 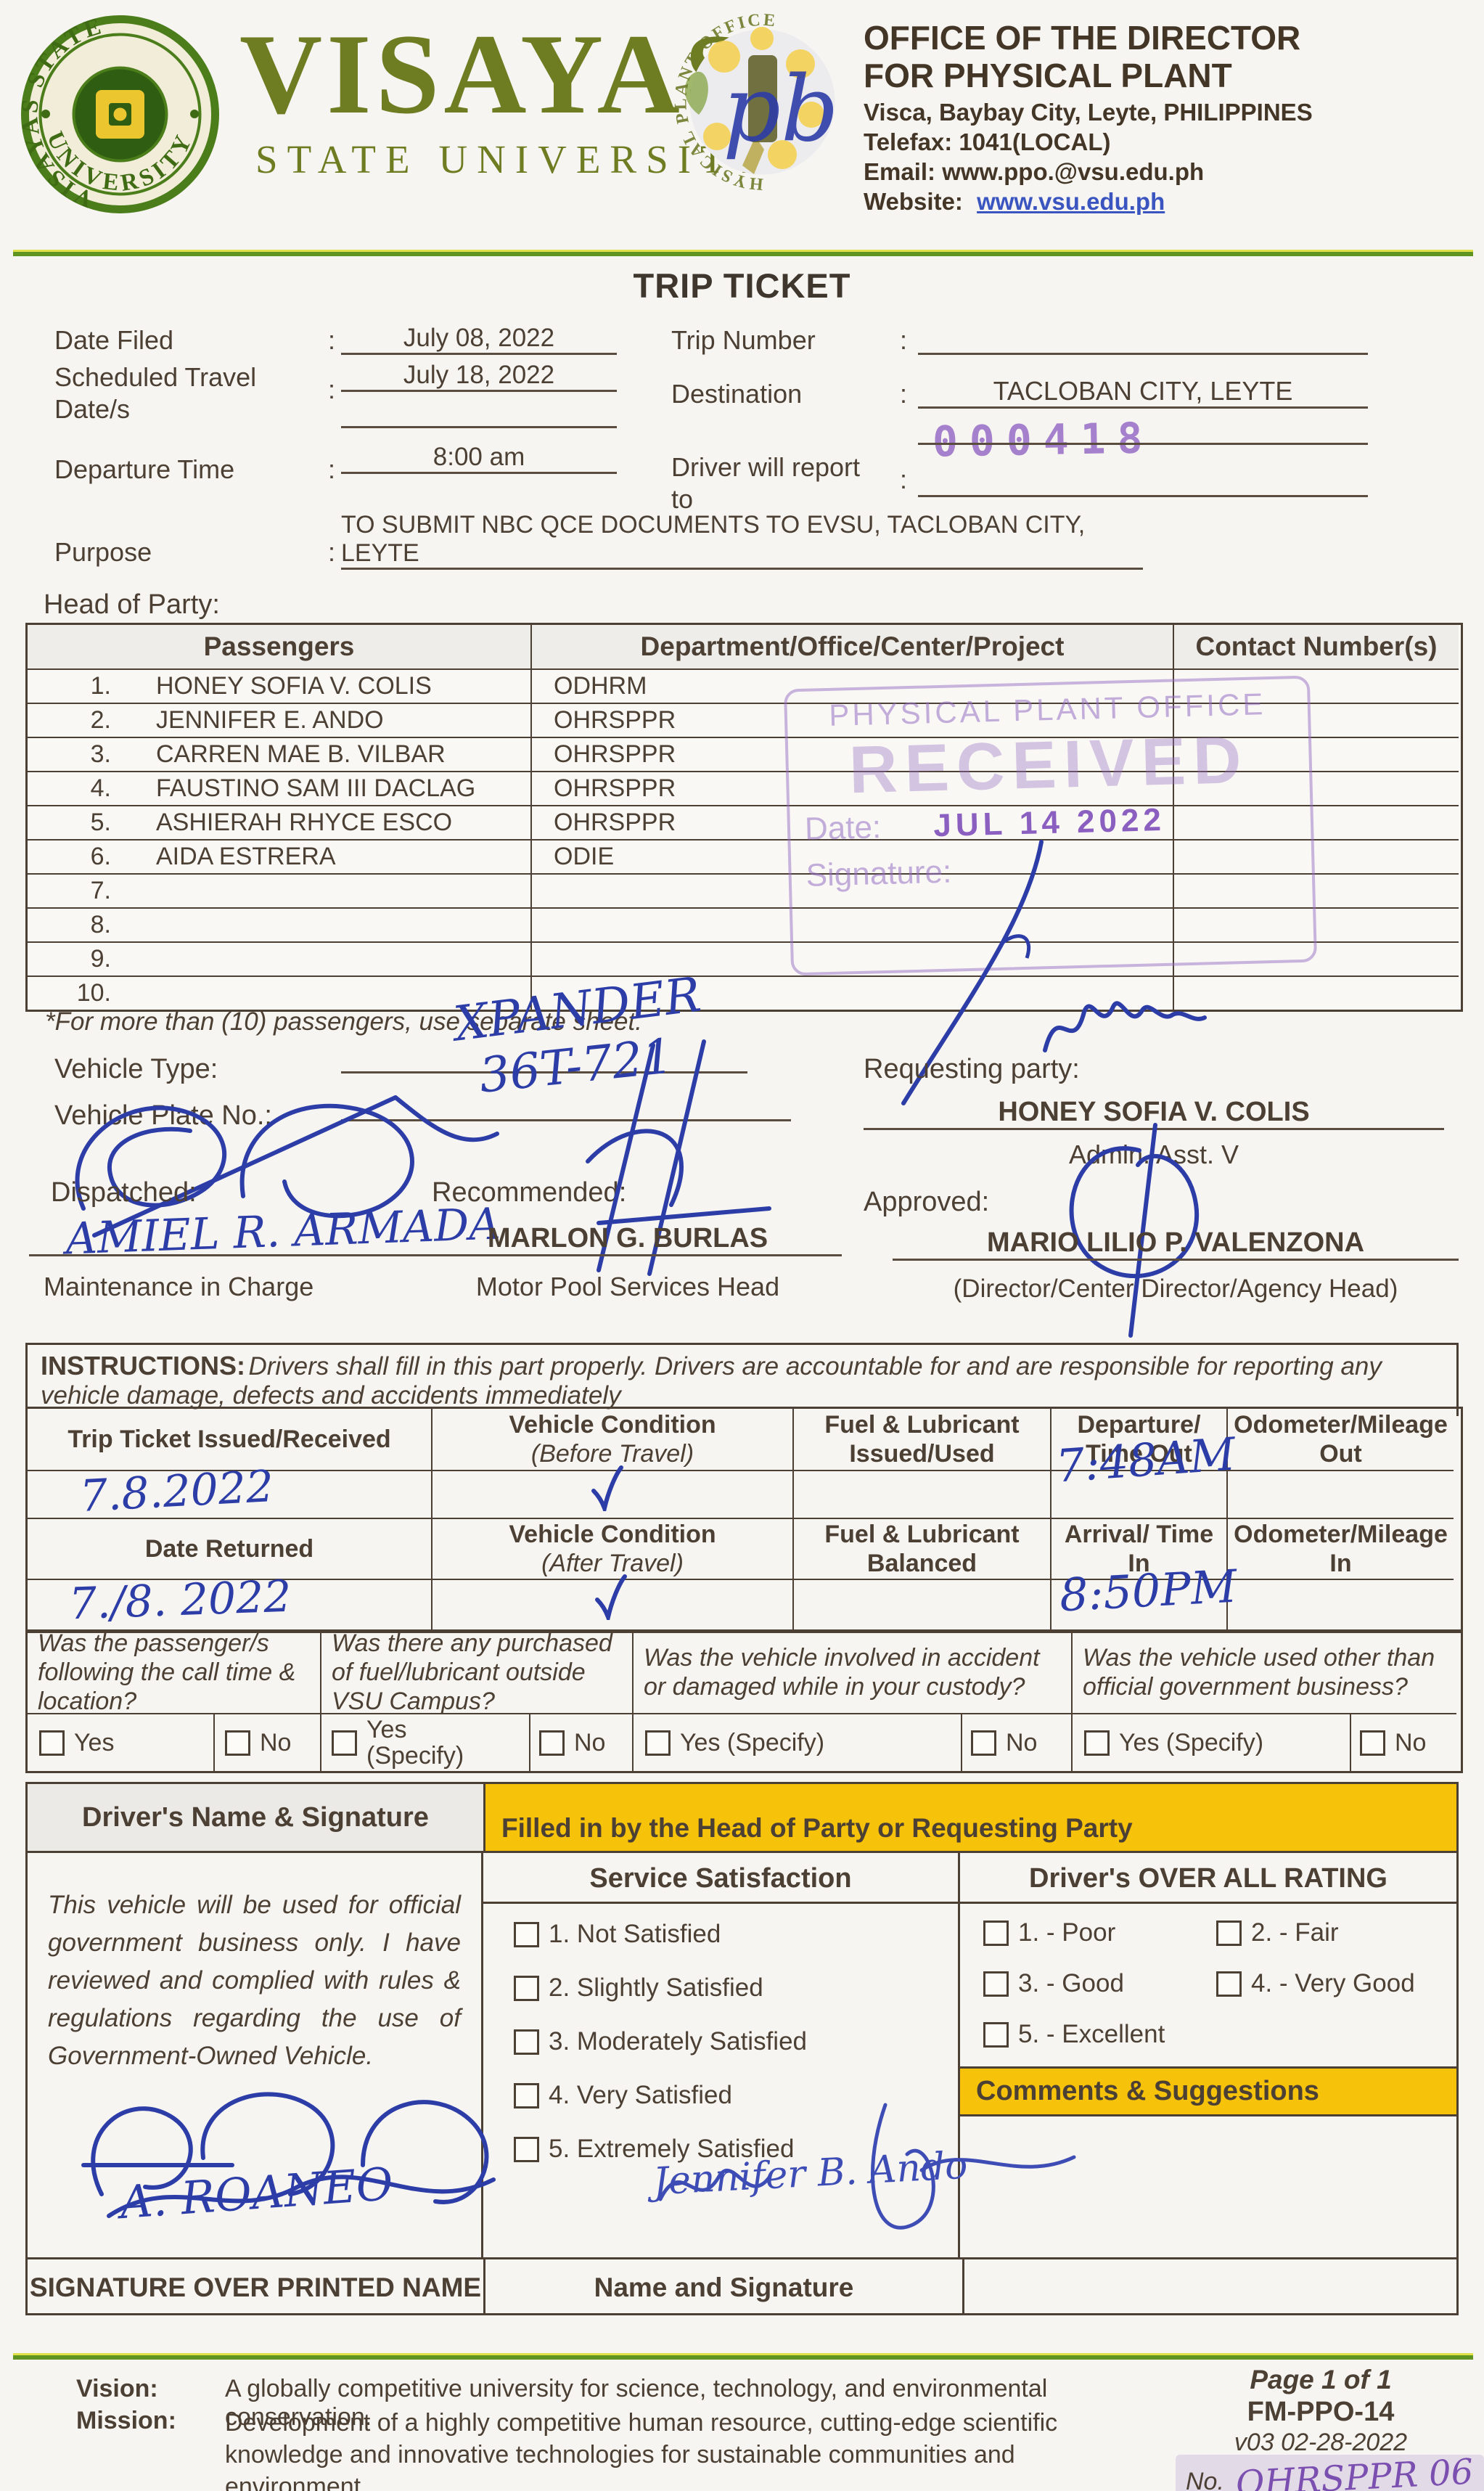 What do you see at coordinates (280, 856) in the screenshot?
I see `table-row: 6. AIDA ESTRERA` at bounding box center [280, 856].